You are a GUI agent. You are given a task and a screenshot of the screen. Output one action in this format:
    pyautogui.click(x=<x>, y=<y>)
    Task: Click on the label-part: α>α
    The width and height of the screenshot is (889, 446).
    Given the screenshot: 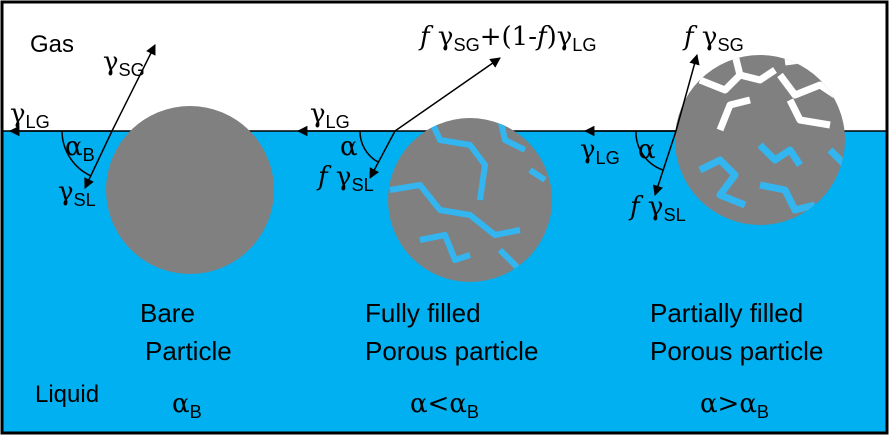 What is the action you would take?
    pyautogui.click(x=728, y=404)
    